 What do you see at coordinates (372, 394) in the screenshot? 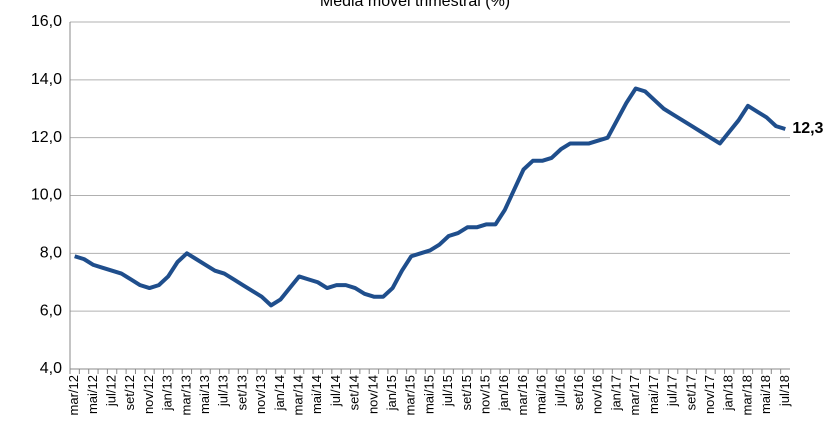
I see `x-tick-label: nov/14` at bounding box center [372, 394].